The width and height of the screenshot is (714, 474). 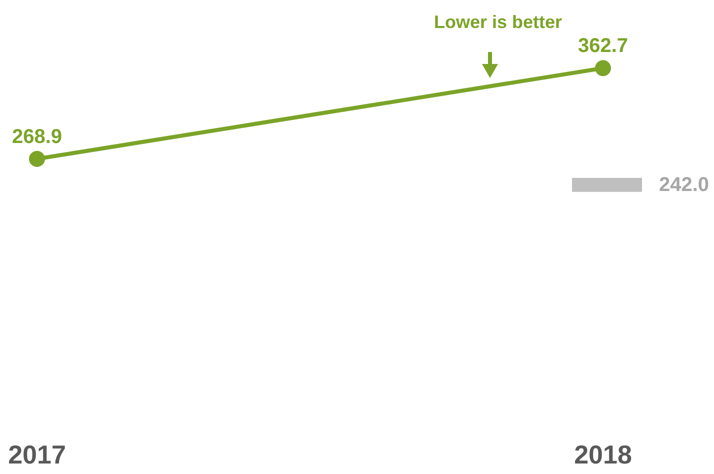 I want to click on data-label: 268.9, so click(x=37, y=137).